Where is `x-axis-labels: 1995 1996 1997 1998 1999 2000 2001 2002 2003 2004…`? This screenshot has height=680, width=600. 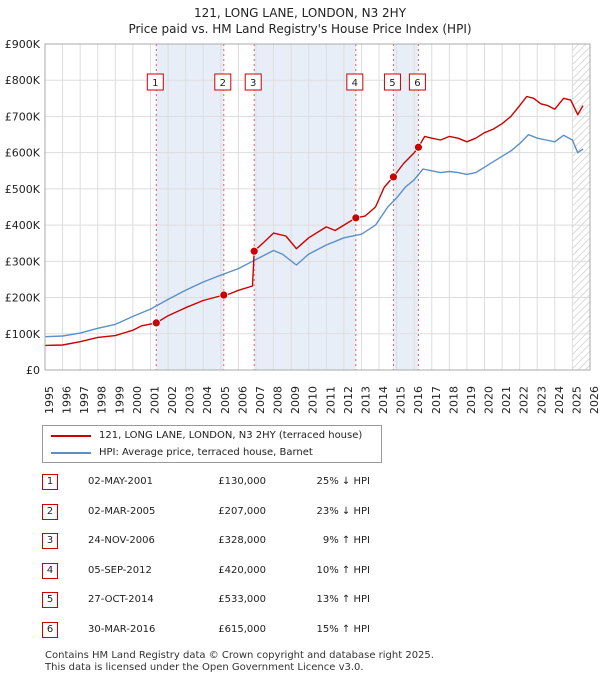 x-axis-labels: 1995 1996 1997 1998 1999 2000 2001 2002 2003 2004… is located at coordinates (321, 400).